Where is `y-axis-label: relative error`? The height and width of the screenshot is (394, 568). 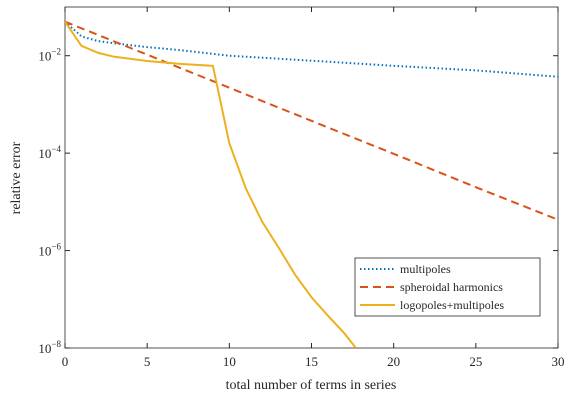
y-axis-label: relative error is located at coordinates (16, 177).